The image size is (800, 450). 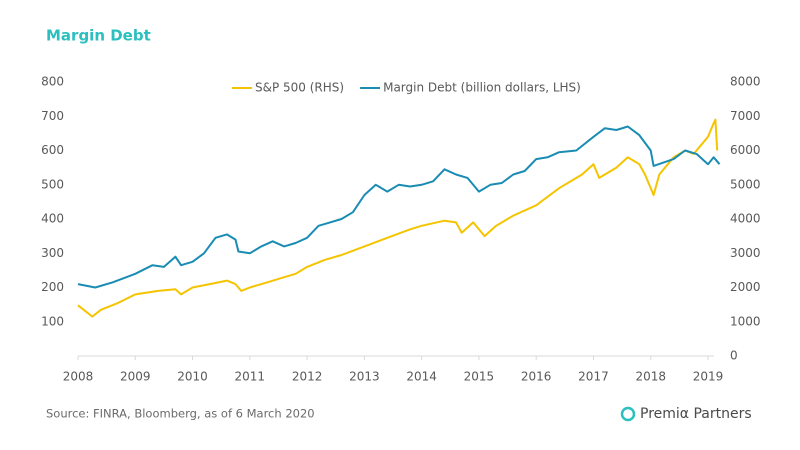 What do you see at coordinates (745, 184) in the screenshot?
I see `y2-tick-label: 5000` at bounding box center [745, 184].